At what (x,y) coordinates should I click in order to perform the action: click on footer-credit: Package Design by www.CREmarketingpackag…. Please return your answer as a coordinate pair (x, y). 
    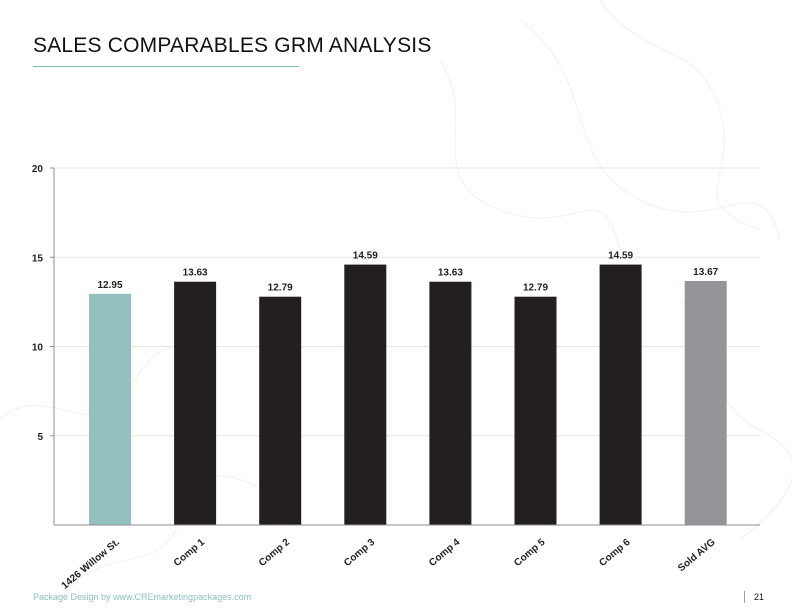
    Looking at the image, I should click on (142, 597).